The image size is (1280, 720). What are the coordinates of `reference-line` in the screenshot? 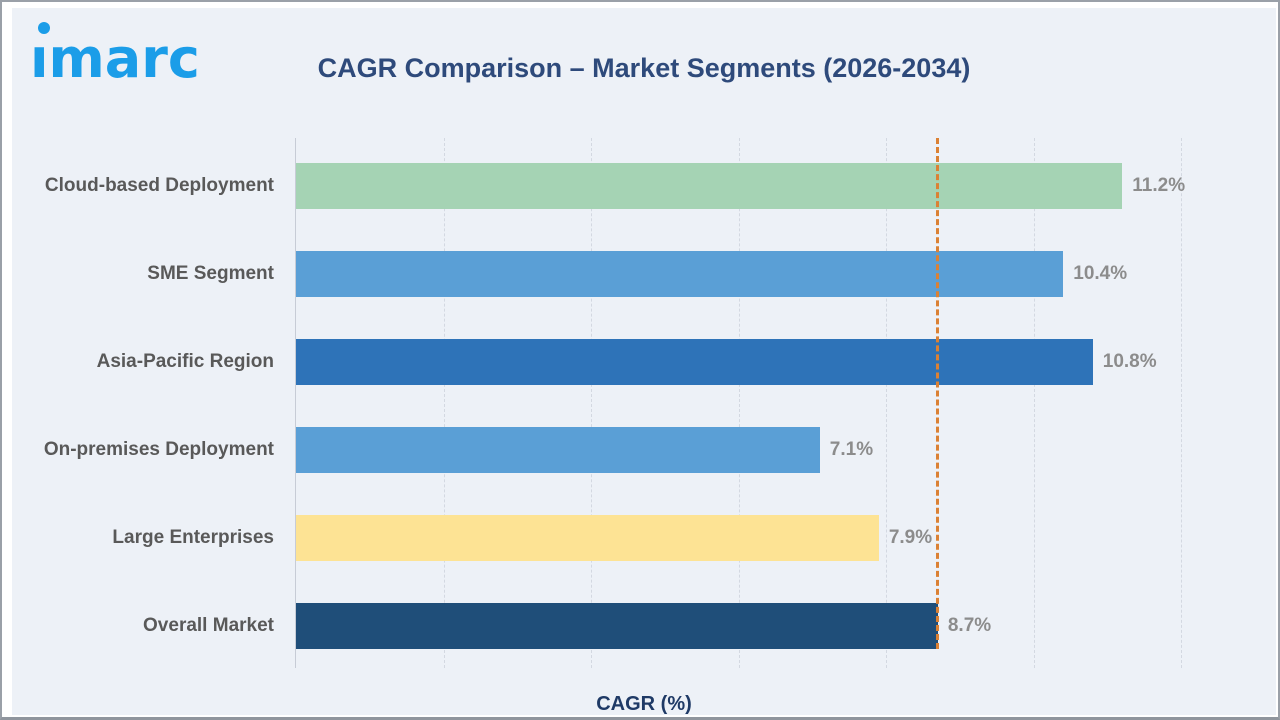 It's located at (938, 393).